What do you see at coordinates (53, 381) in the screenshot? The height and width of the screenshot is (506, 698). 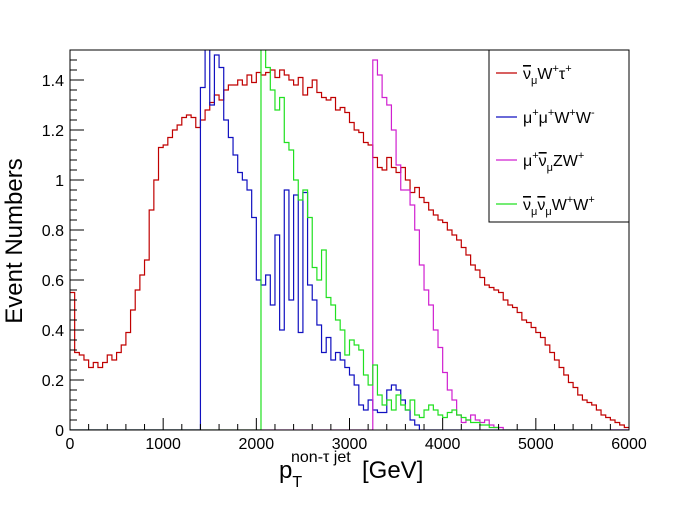 I see `y-tick-label: 0.2` at bounding box center [53, 381].